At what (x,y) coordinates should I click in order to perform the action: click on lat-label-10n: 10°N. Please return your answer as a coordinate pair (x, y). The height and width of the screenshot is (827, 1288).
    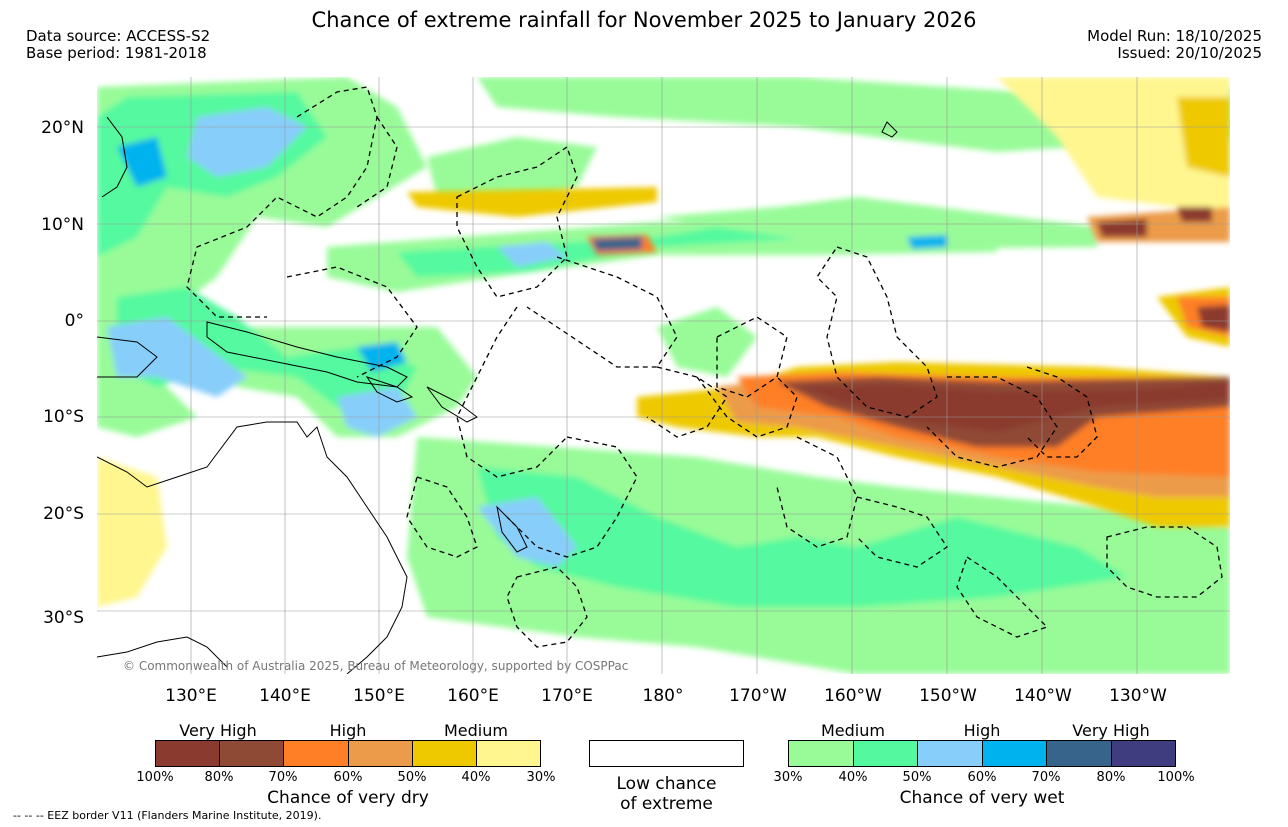
    Looking at the image, I should click on (62, 225).